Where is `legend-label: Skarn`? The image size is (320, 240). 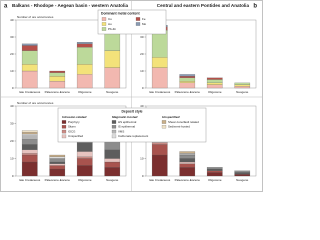
legend-label: Skarn is located at coordinates (72, 127).